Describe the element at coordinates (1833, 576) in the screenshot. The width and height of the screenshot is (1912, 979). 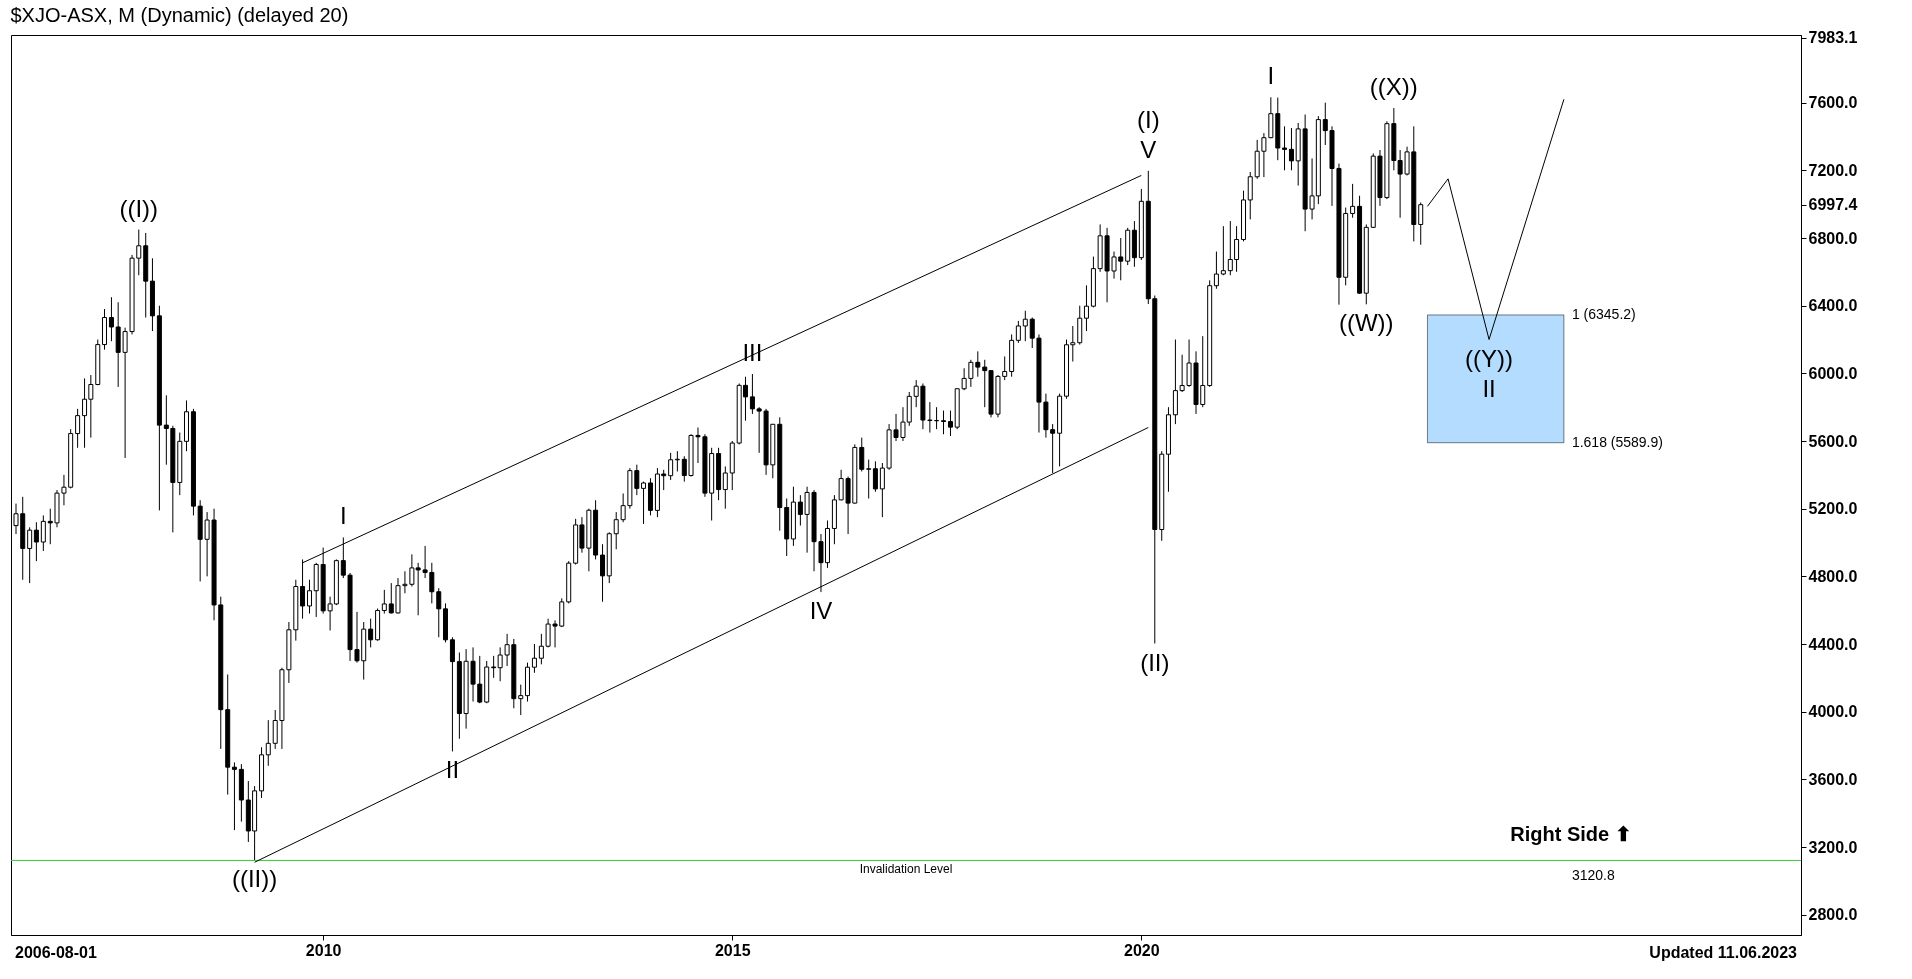
I see `y-tick-label: 4800.0` at that location.